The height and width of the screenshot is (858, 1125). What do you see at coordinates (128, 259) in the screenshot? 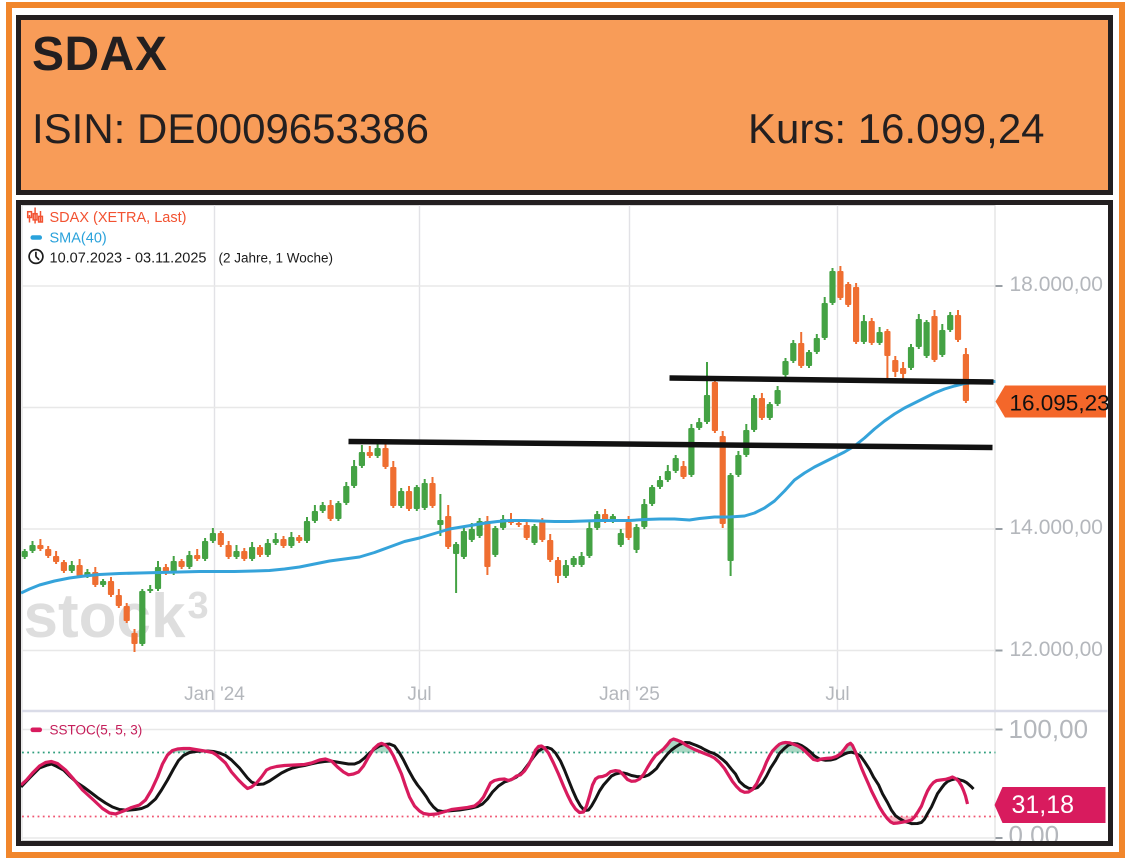
I see `svg-text: 10.07.2023 - 03.11.2025` at bounding box center [128, 259].